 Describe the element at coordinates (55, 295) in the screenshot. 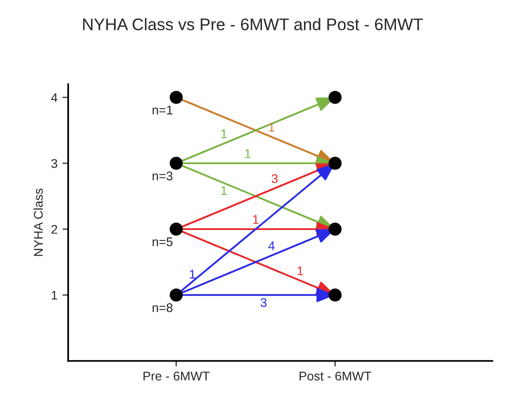

I see `y-tick-label: 1` at that location.